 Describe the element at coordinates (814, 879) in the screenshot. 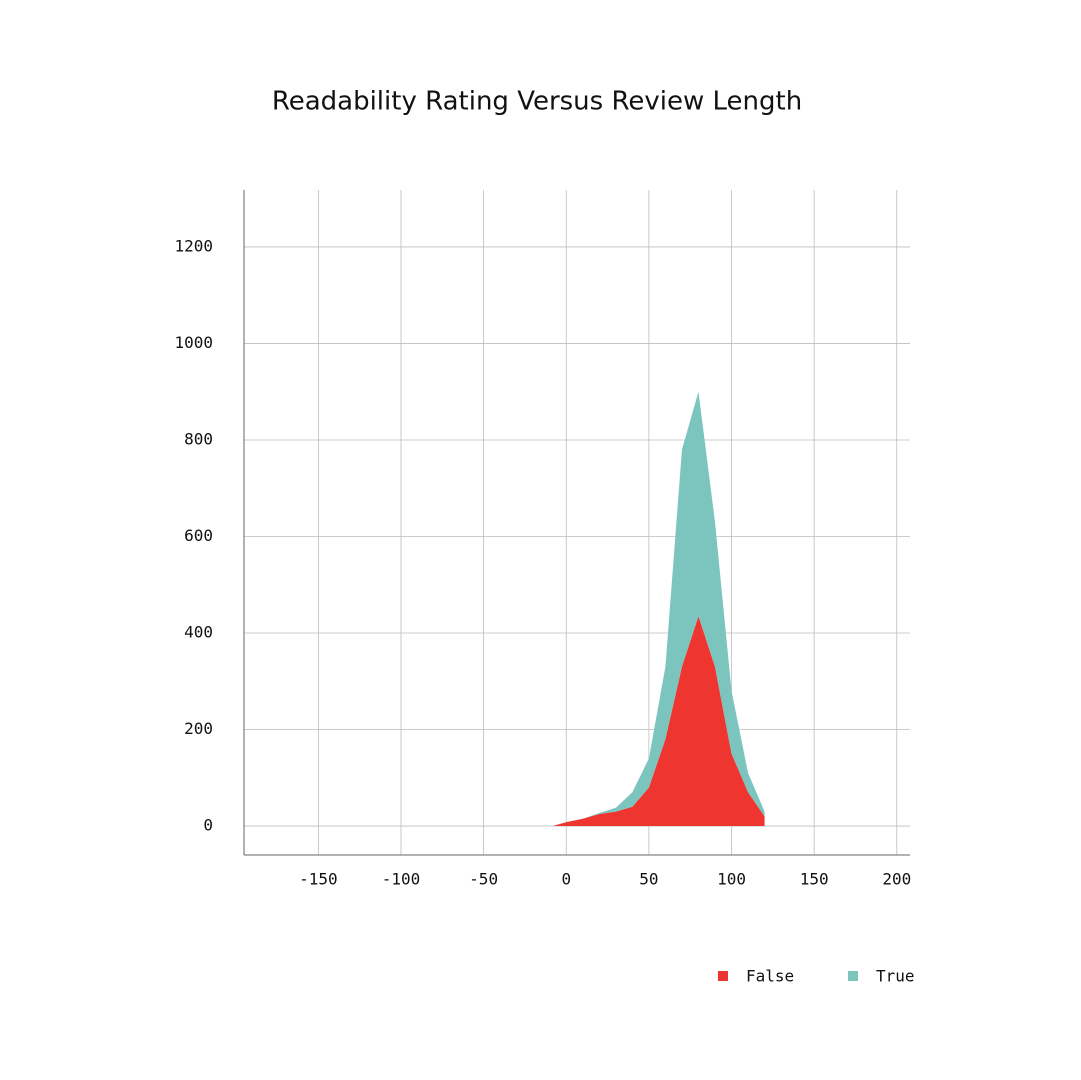

I see `x-tick-label: 150` at that location.